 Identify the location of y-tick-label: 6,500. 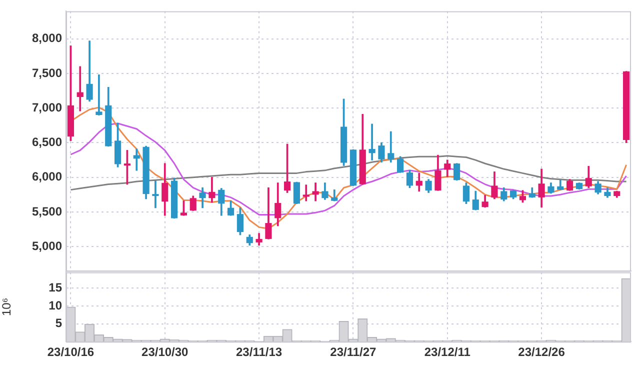
(47, 142).